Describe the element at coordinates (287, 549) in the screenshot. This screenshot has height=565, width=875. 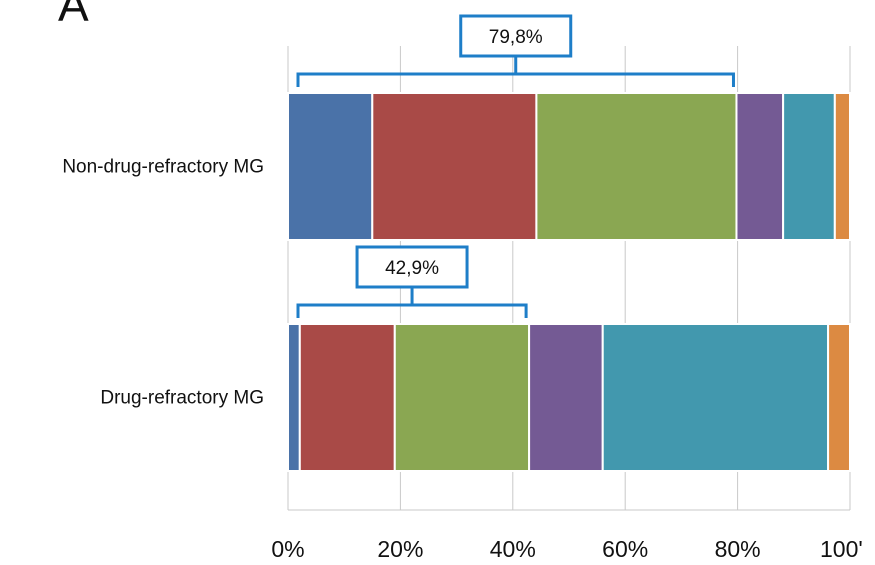
I see `x-tick-label: 0%` at that location.